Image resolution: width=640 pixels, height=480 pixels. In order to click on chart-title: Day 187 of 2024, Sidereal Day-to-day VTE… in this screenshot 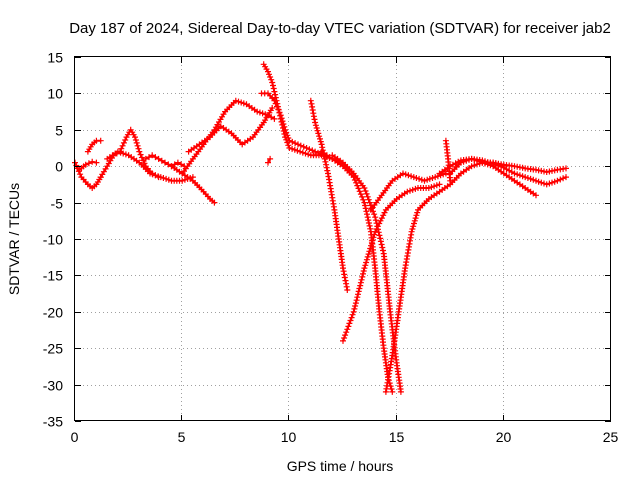, I will do `click(340, 28)`.